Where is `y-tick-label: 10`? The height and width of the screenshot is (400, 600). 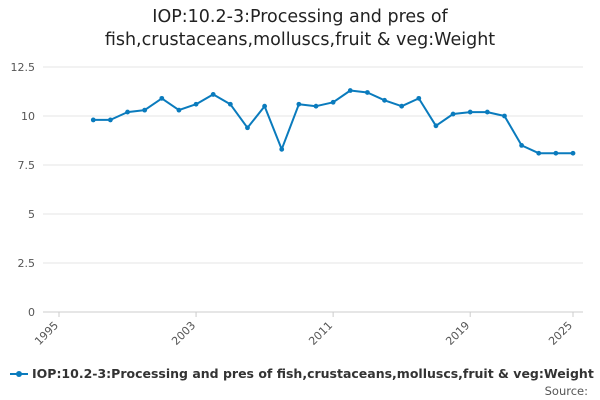 y-tick-label: 10 is located at coordinates (28, 116).